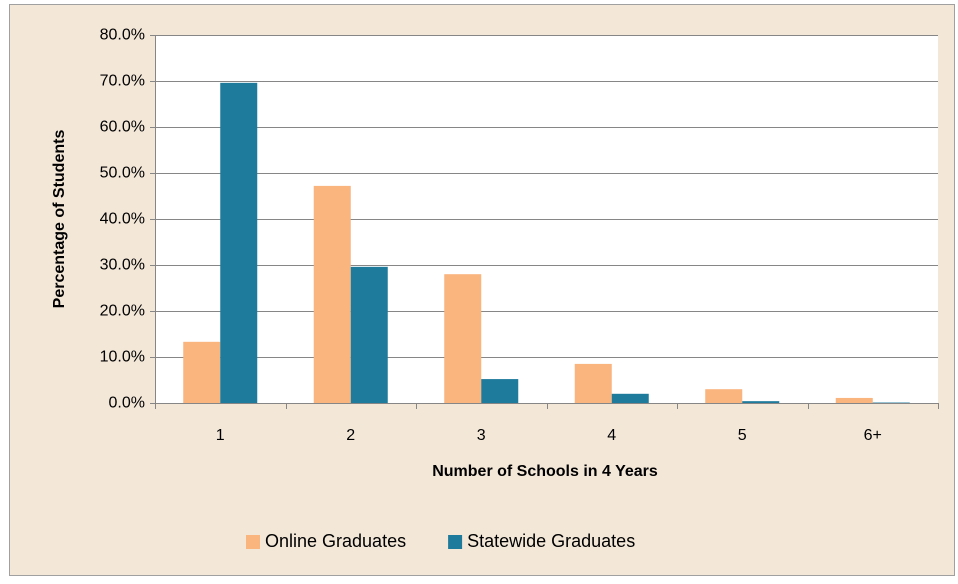  What do you see at coordinates (742, 435) in the screenshot?
I see `x-tick-label: 5` at bounding box center [742, 435].